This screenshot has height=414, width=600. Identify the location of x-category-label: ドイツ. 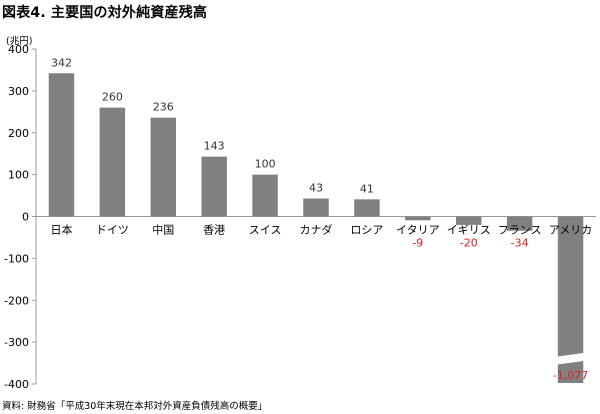
(112, 230).